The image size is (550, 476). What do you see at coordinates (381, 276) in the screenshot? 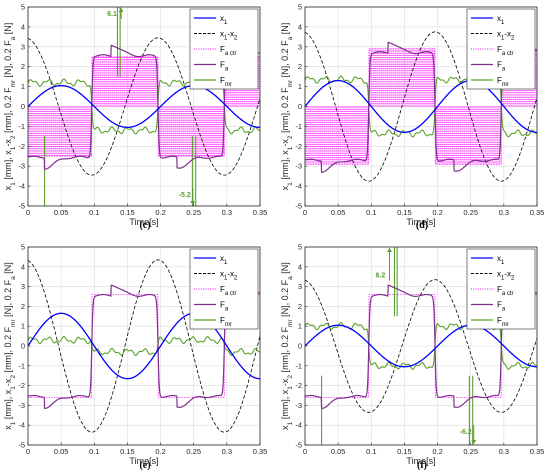
I see `annotation-label: 6.2` at bounding box center [381, 276].